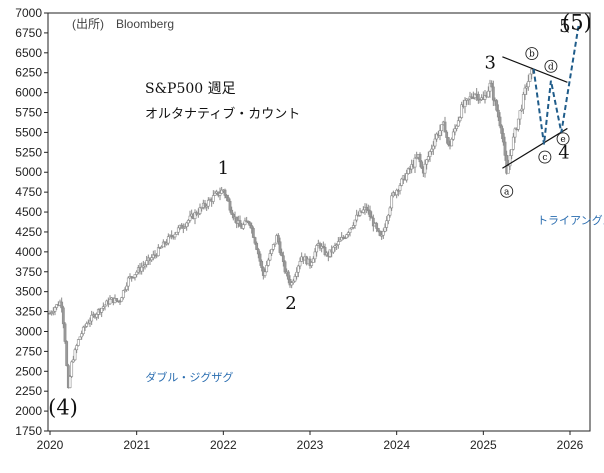 The image size is (604, 473). What do you see at coordinates (28, 292) in the screenshot?
I see `y-tick-label: 3500` at bounding box center [28, 292].